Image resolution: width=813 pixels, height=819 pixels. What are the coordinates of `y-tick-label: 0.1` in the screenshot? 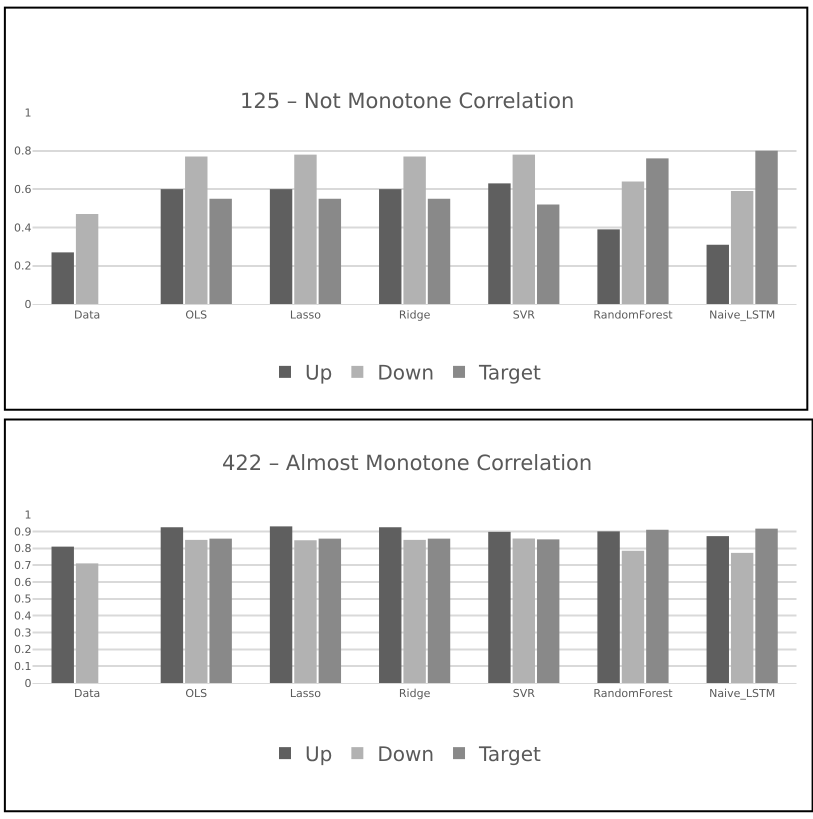 It's located at (23, 667).